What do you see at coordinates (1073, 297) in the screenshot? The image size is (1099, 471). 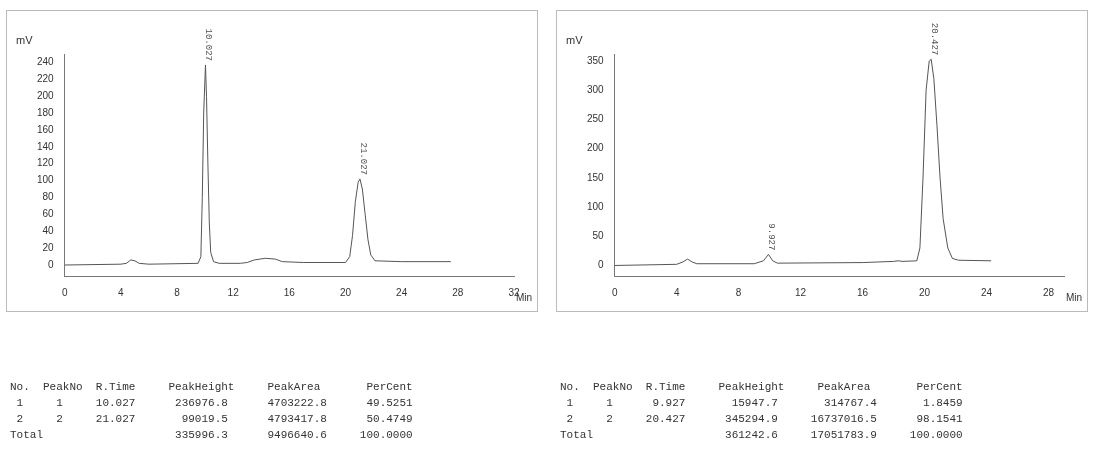 I see `x-axis-title: Min` at bounding box center [1073, 297].